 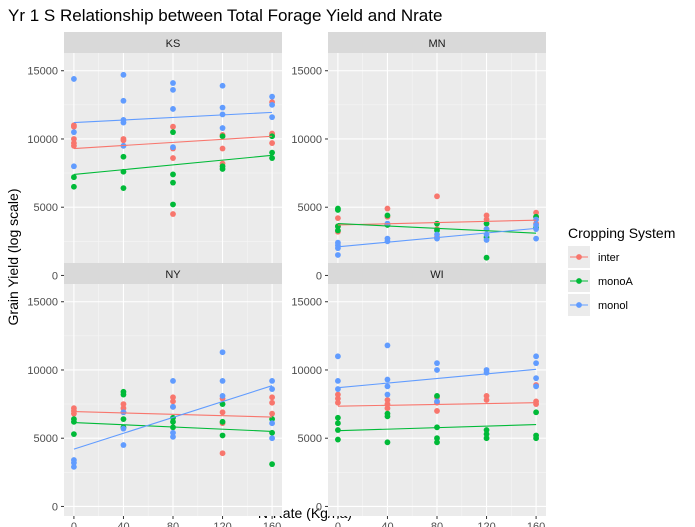 What do you see at coordinates (621, 233) in the screenshot?
I see `legend-title: Cropping System` at bounding box center [621, 233].